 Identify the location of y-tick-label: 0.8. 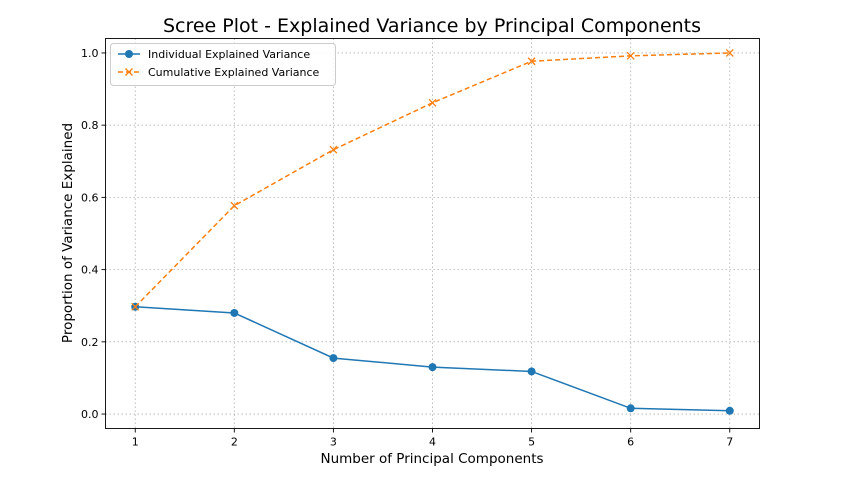
(90, 125).